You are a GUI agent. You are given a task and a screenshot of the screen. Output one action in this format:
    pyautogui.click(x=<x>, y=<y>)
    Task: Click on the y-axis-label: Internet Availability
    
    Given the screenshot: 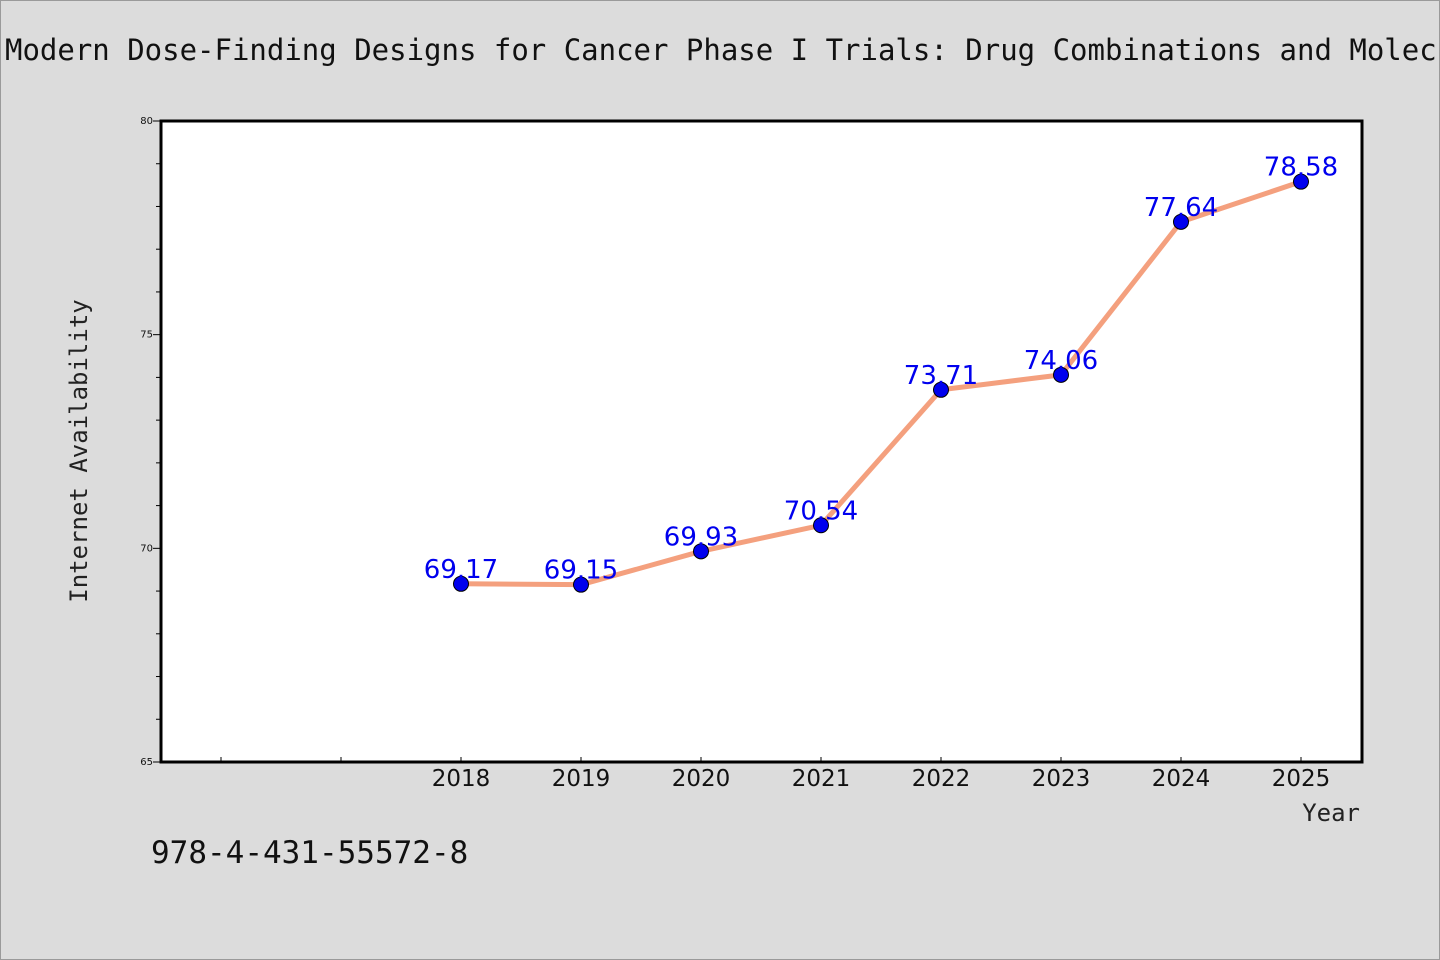 What is the action you would take?
    pyautogui.click(x=79, y=450)
    